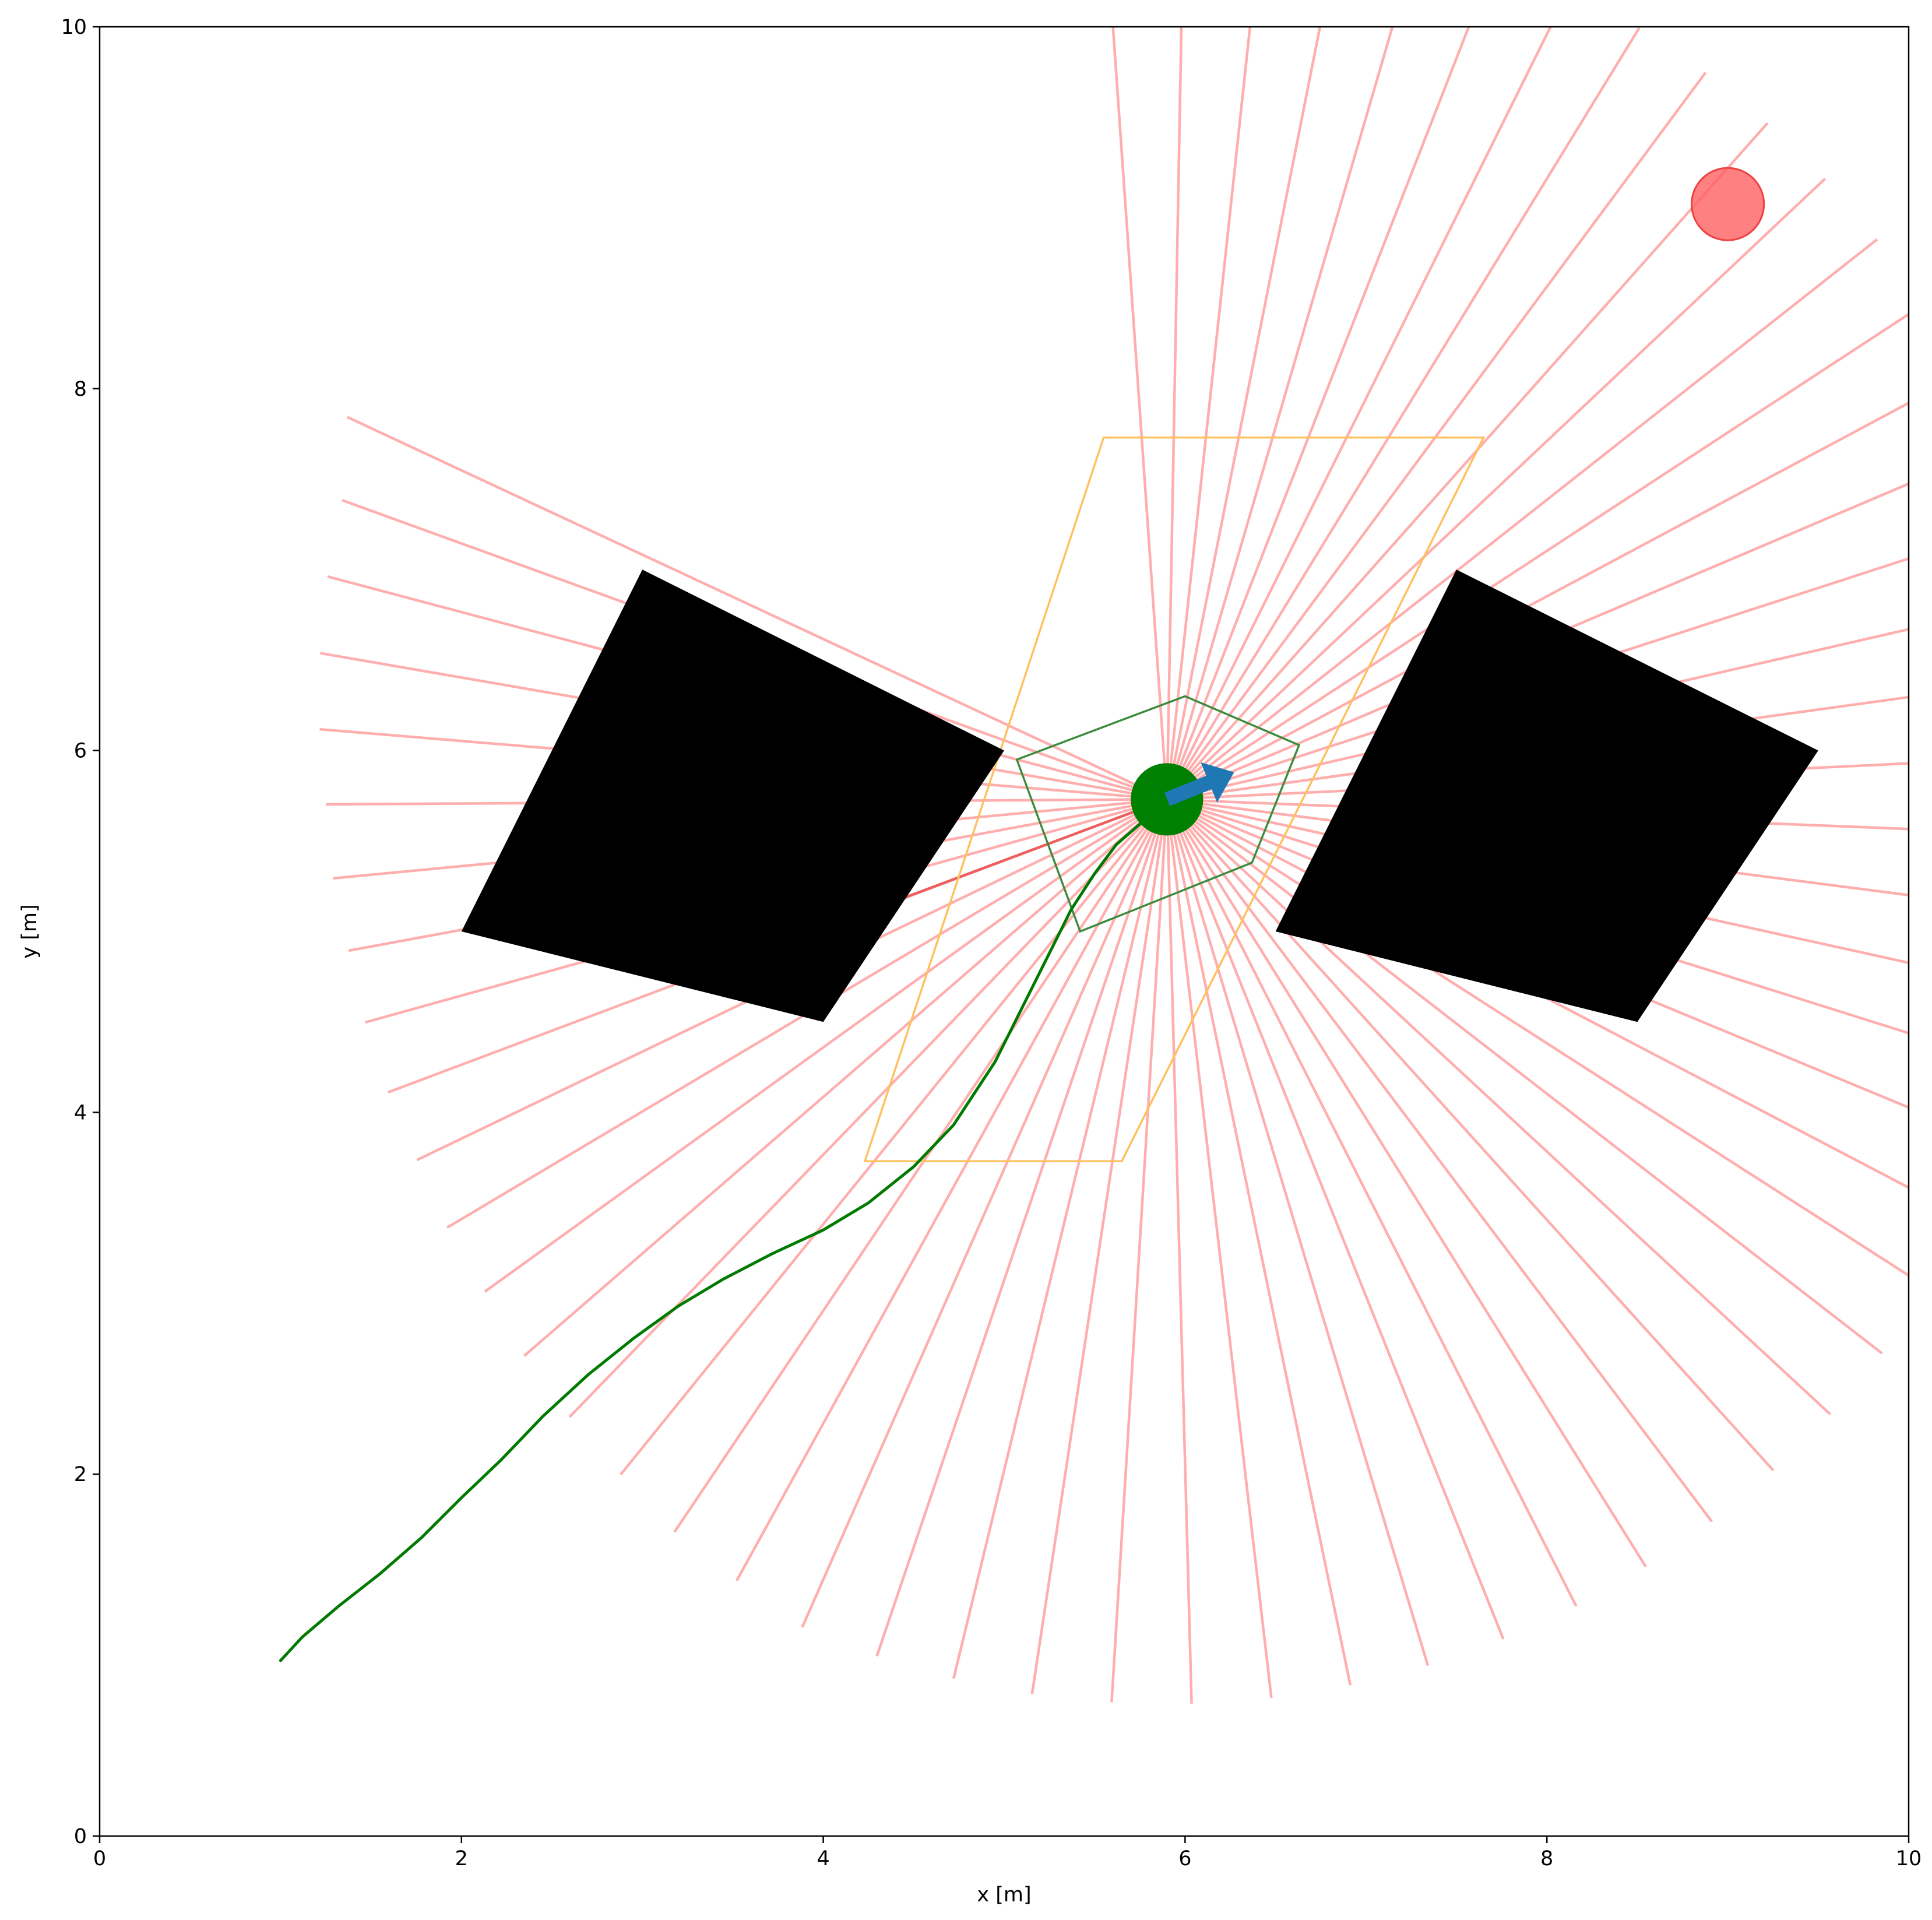  What do you see at coordinates (80, 1112) in the screenshot?
I see `y-tick-label: 4` at bounding box center [80, 1112].